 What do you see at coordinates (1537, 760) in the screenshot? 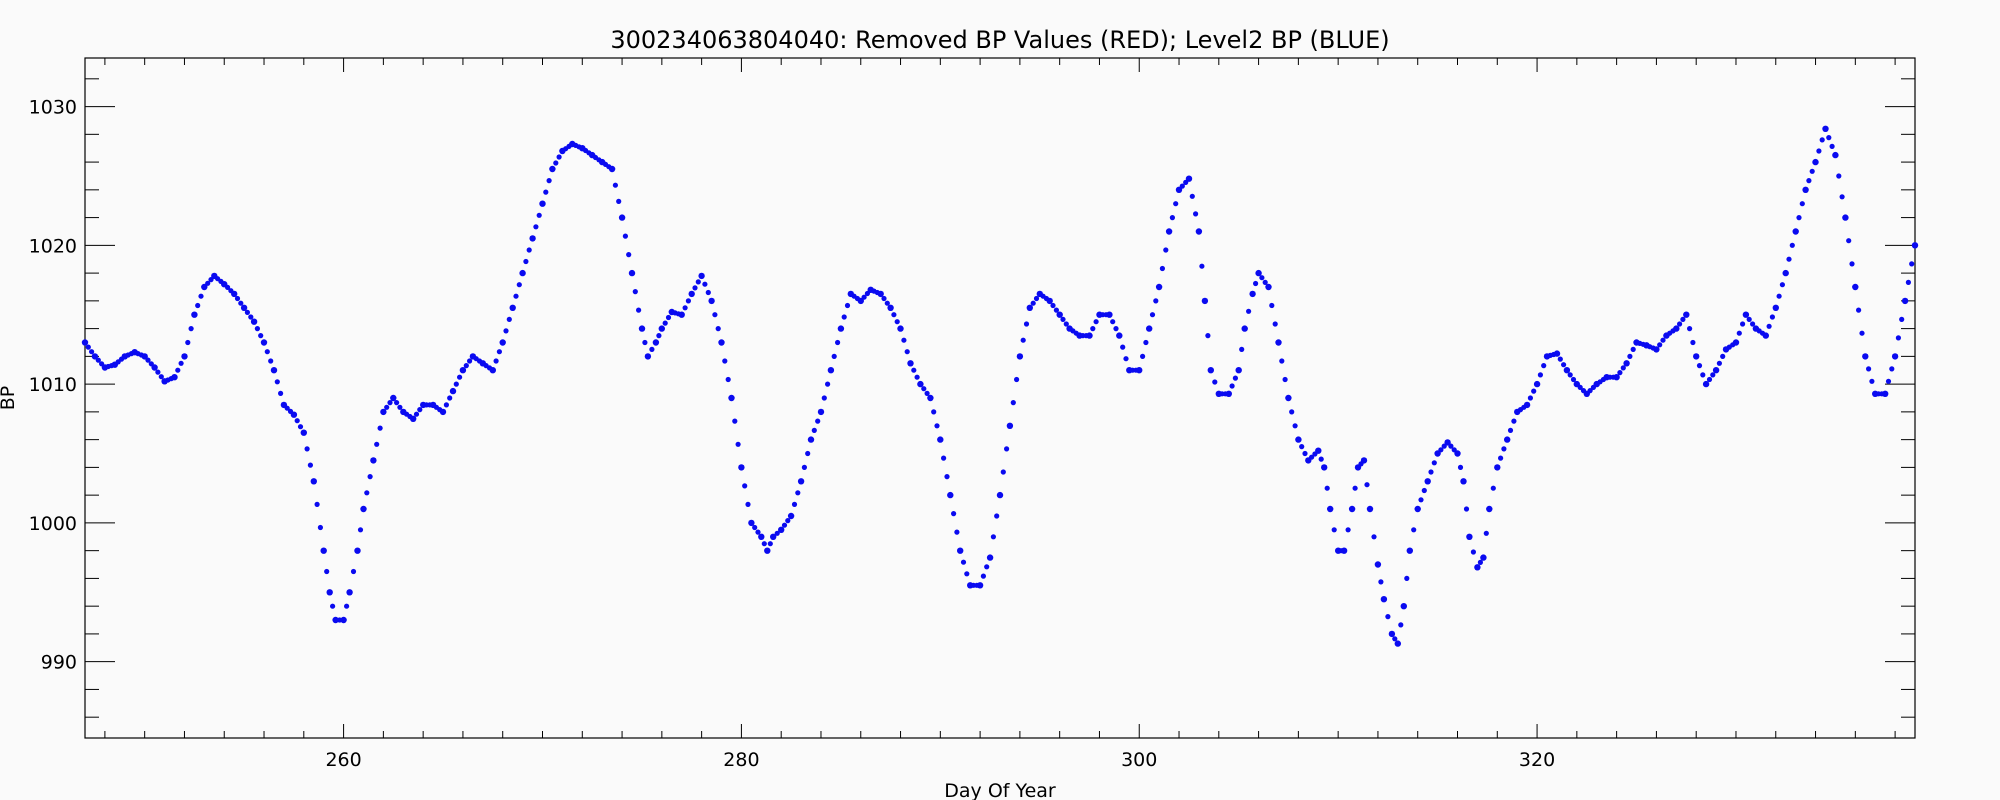
I see `x-tick-label: 320` at bounding box center [1537, 760].